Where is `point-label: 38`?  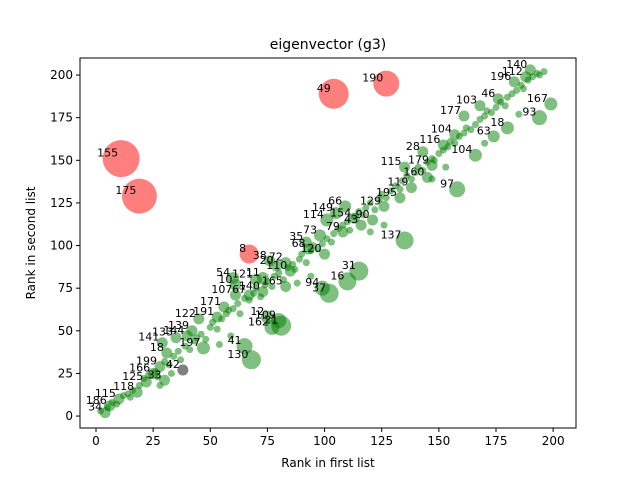 point-label: 38 is located at coordinates (260, 255).